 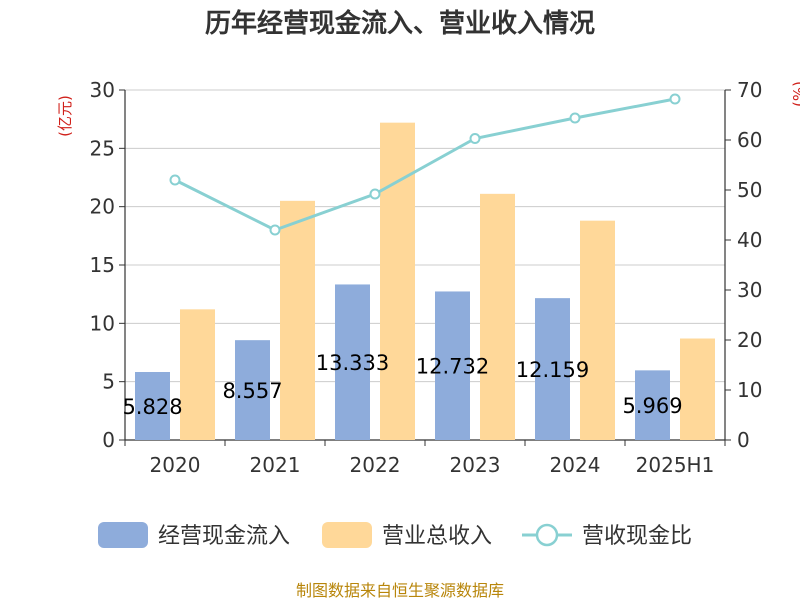 What do you see at coordinates (400, 23) in the screenshot?
I see `chart-title: 历年经营现金流入、营业收入情况` at bounding box center [400, 23].